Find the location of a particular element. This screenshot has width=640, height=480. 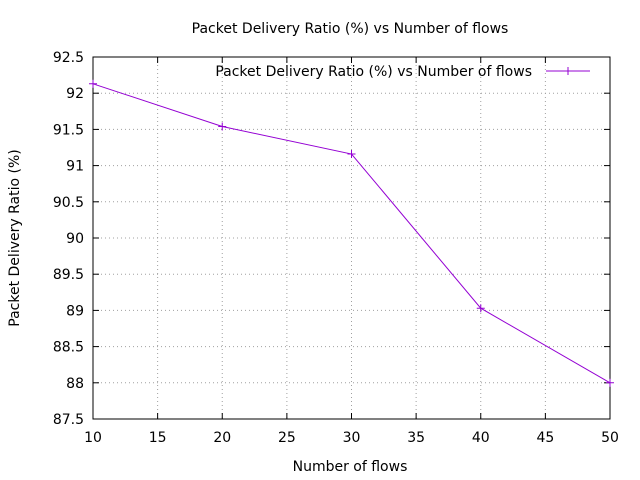

y-tick-label: 92 is located at coordinates (75, 94).